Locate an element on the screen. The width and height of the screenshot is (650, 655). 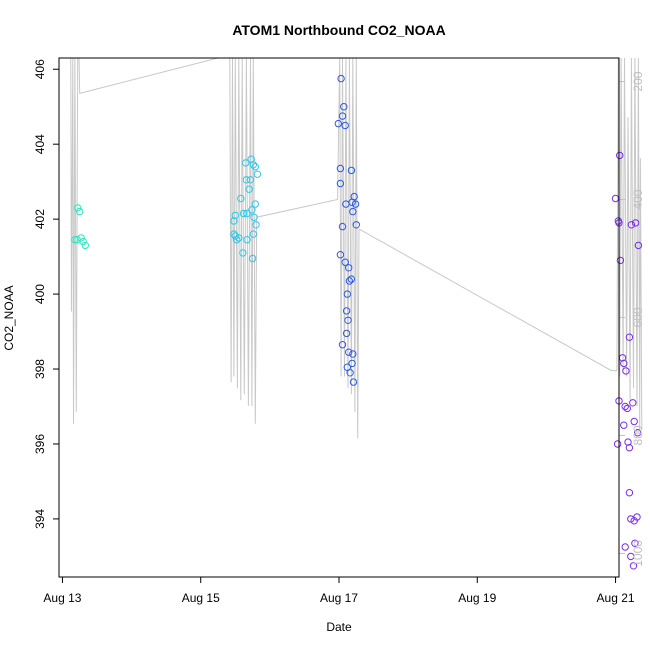
y-tick-label: 396 is located at coordinates (40, 444).